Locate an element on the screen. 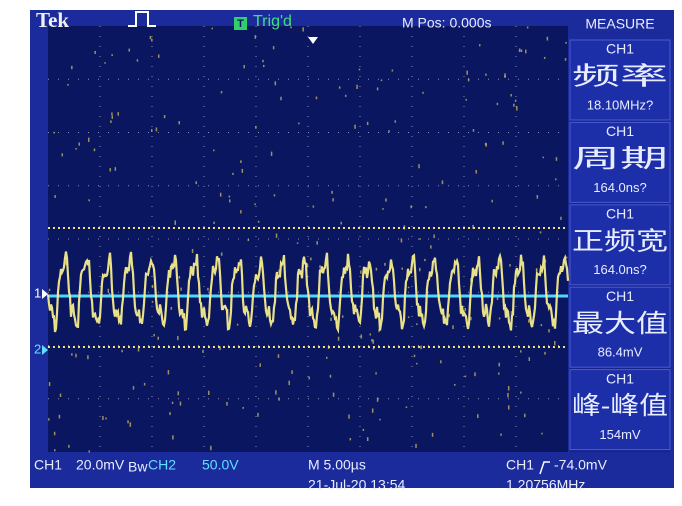 The width and height of the screenshot is (682, 506). ch2-arrow is located at coordinates (45, 350).